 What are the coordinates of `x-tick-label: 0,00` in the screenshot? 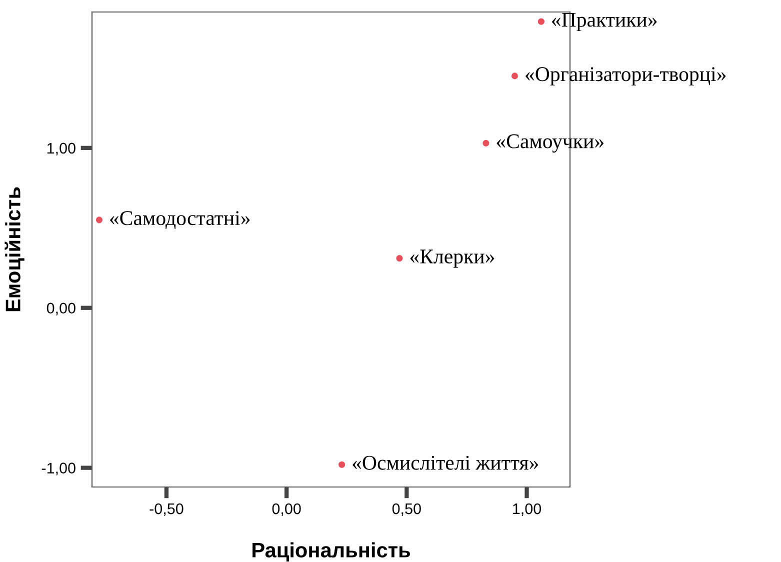 It's located at (286, 509).